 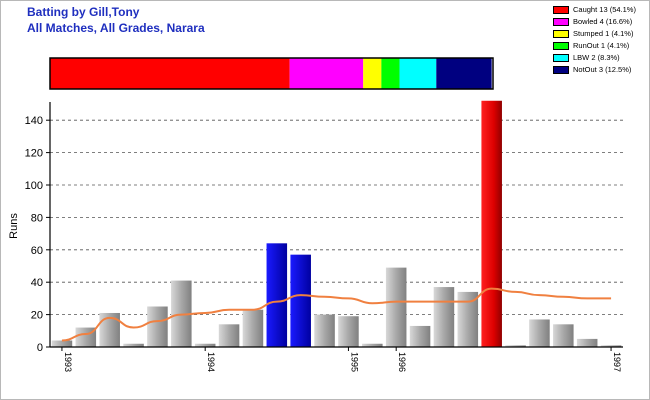 I want to click on legend-item-bowled: Bowled 4 (16.6%), so click(x=601, y=21).